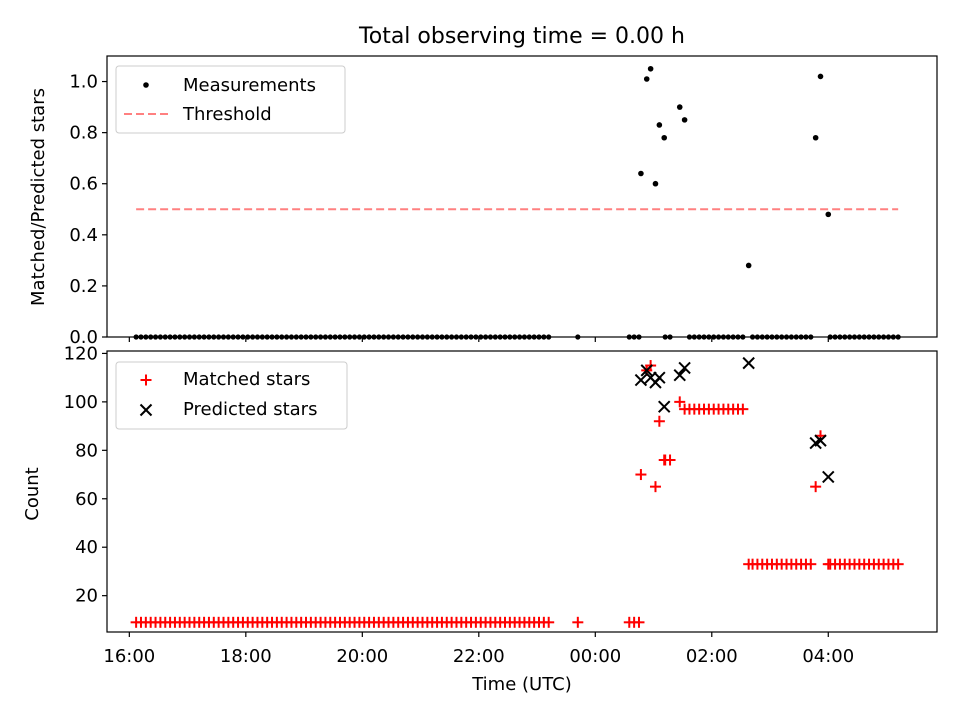 The image size is (960, 720). What do you see at coordinates (83, 133) in the screenshot?
I see `y-tick-label: 0.8` at bounding box center [83, 133].